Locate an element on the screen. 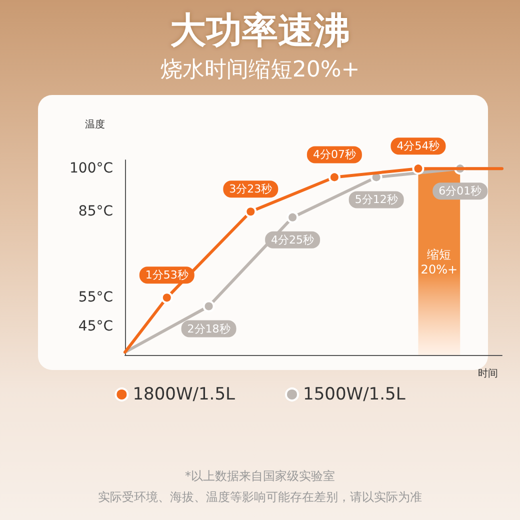 This screenshot has height=520, width=520. annotation: 3分23秒 is located at coordinates (250, 189).